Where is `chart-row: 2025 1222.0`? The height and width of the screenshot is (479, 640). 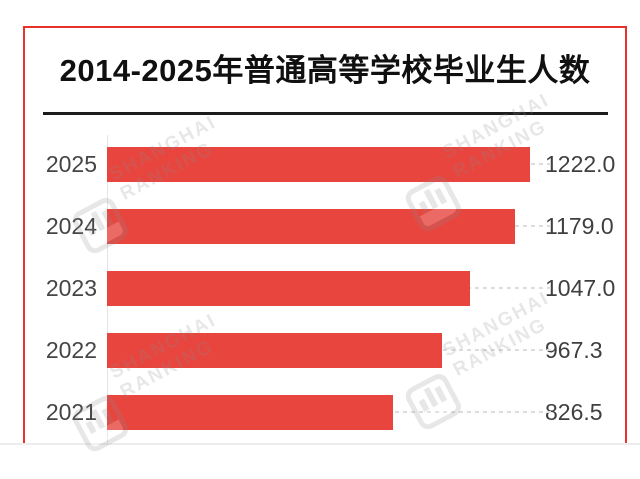
chart-row: 2025 1222.0 is located at coordinates (325, 164).